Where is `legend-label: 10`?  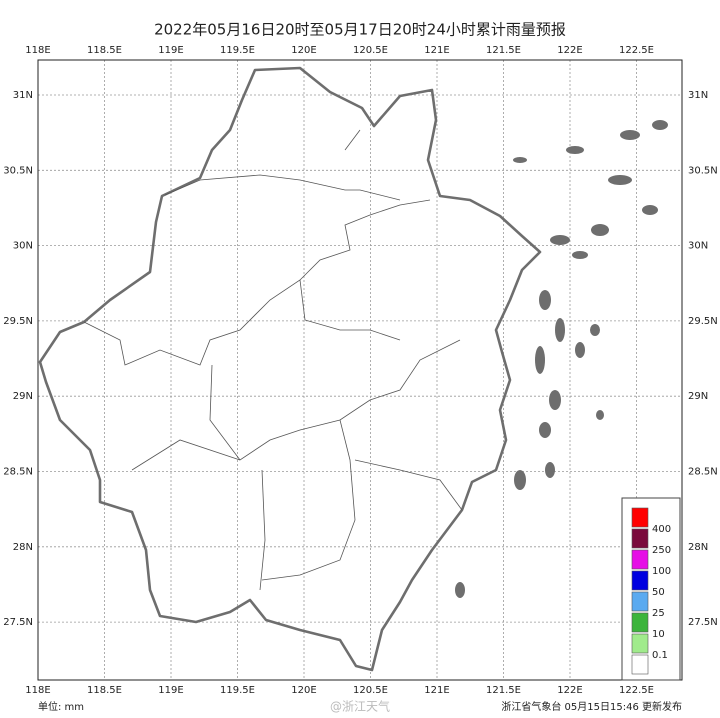
legend-label: 10 is located at coordinates (658, 634).